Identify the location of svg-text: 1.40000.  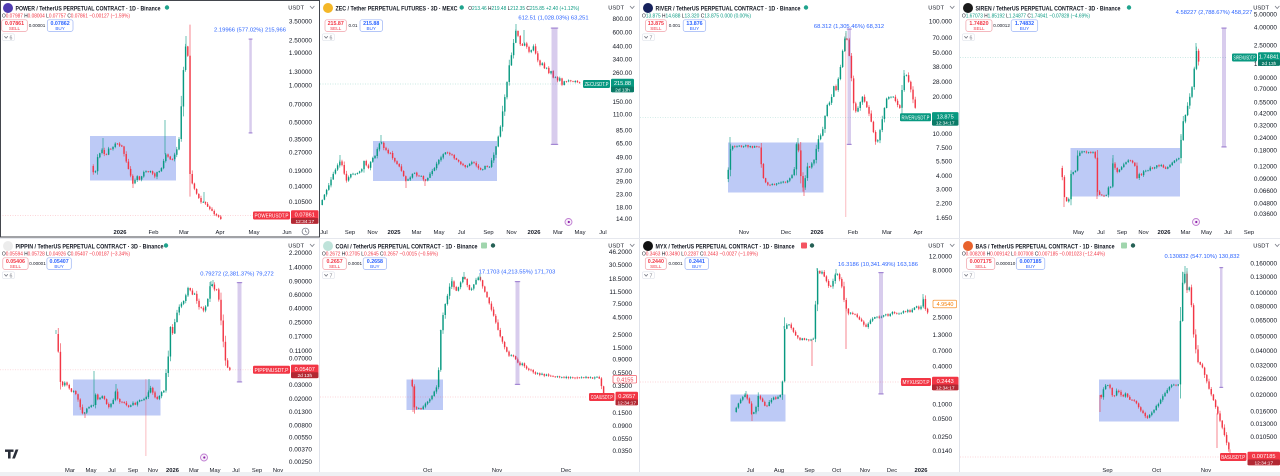
(301, 268).